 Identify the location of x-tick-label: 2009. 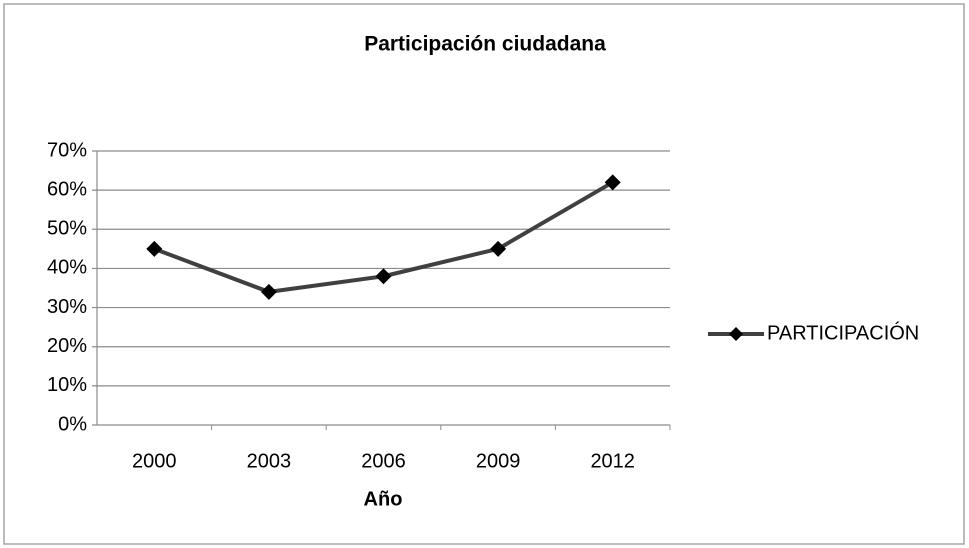
(498, 461).